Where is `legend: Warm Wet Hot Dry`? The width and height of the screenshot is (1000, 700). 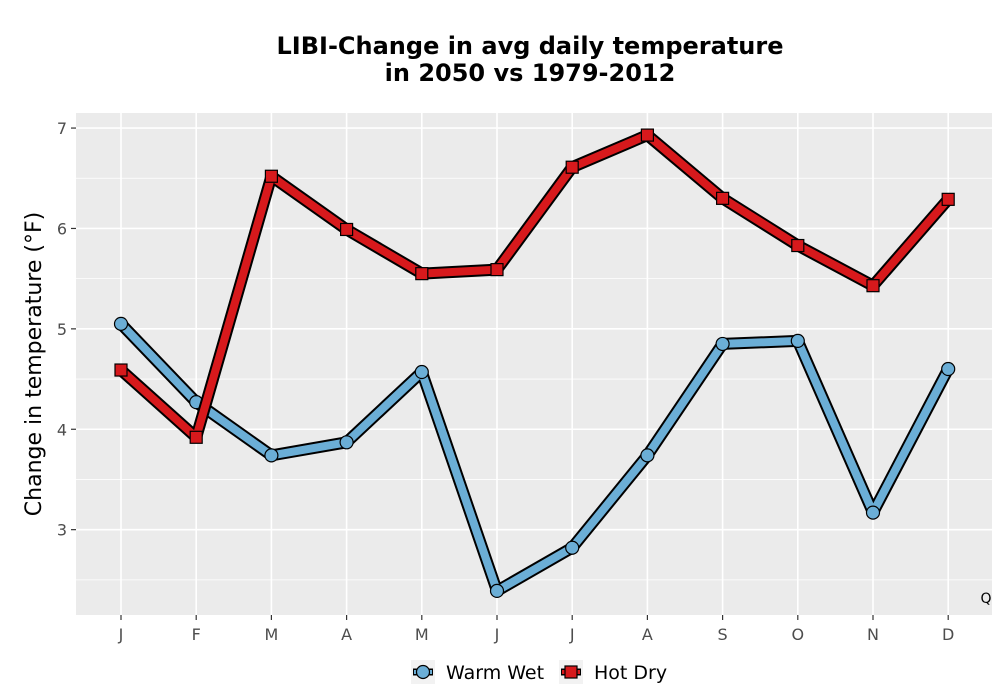 legend: Warm Wet Hot Dry is located at coordinates (539, 672).